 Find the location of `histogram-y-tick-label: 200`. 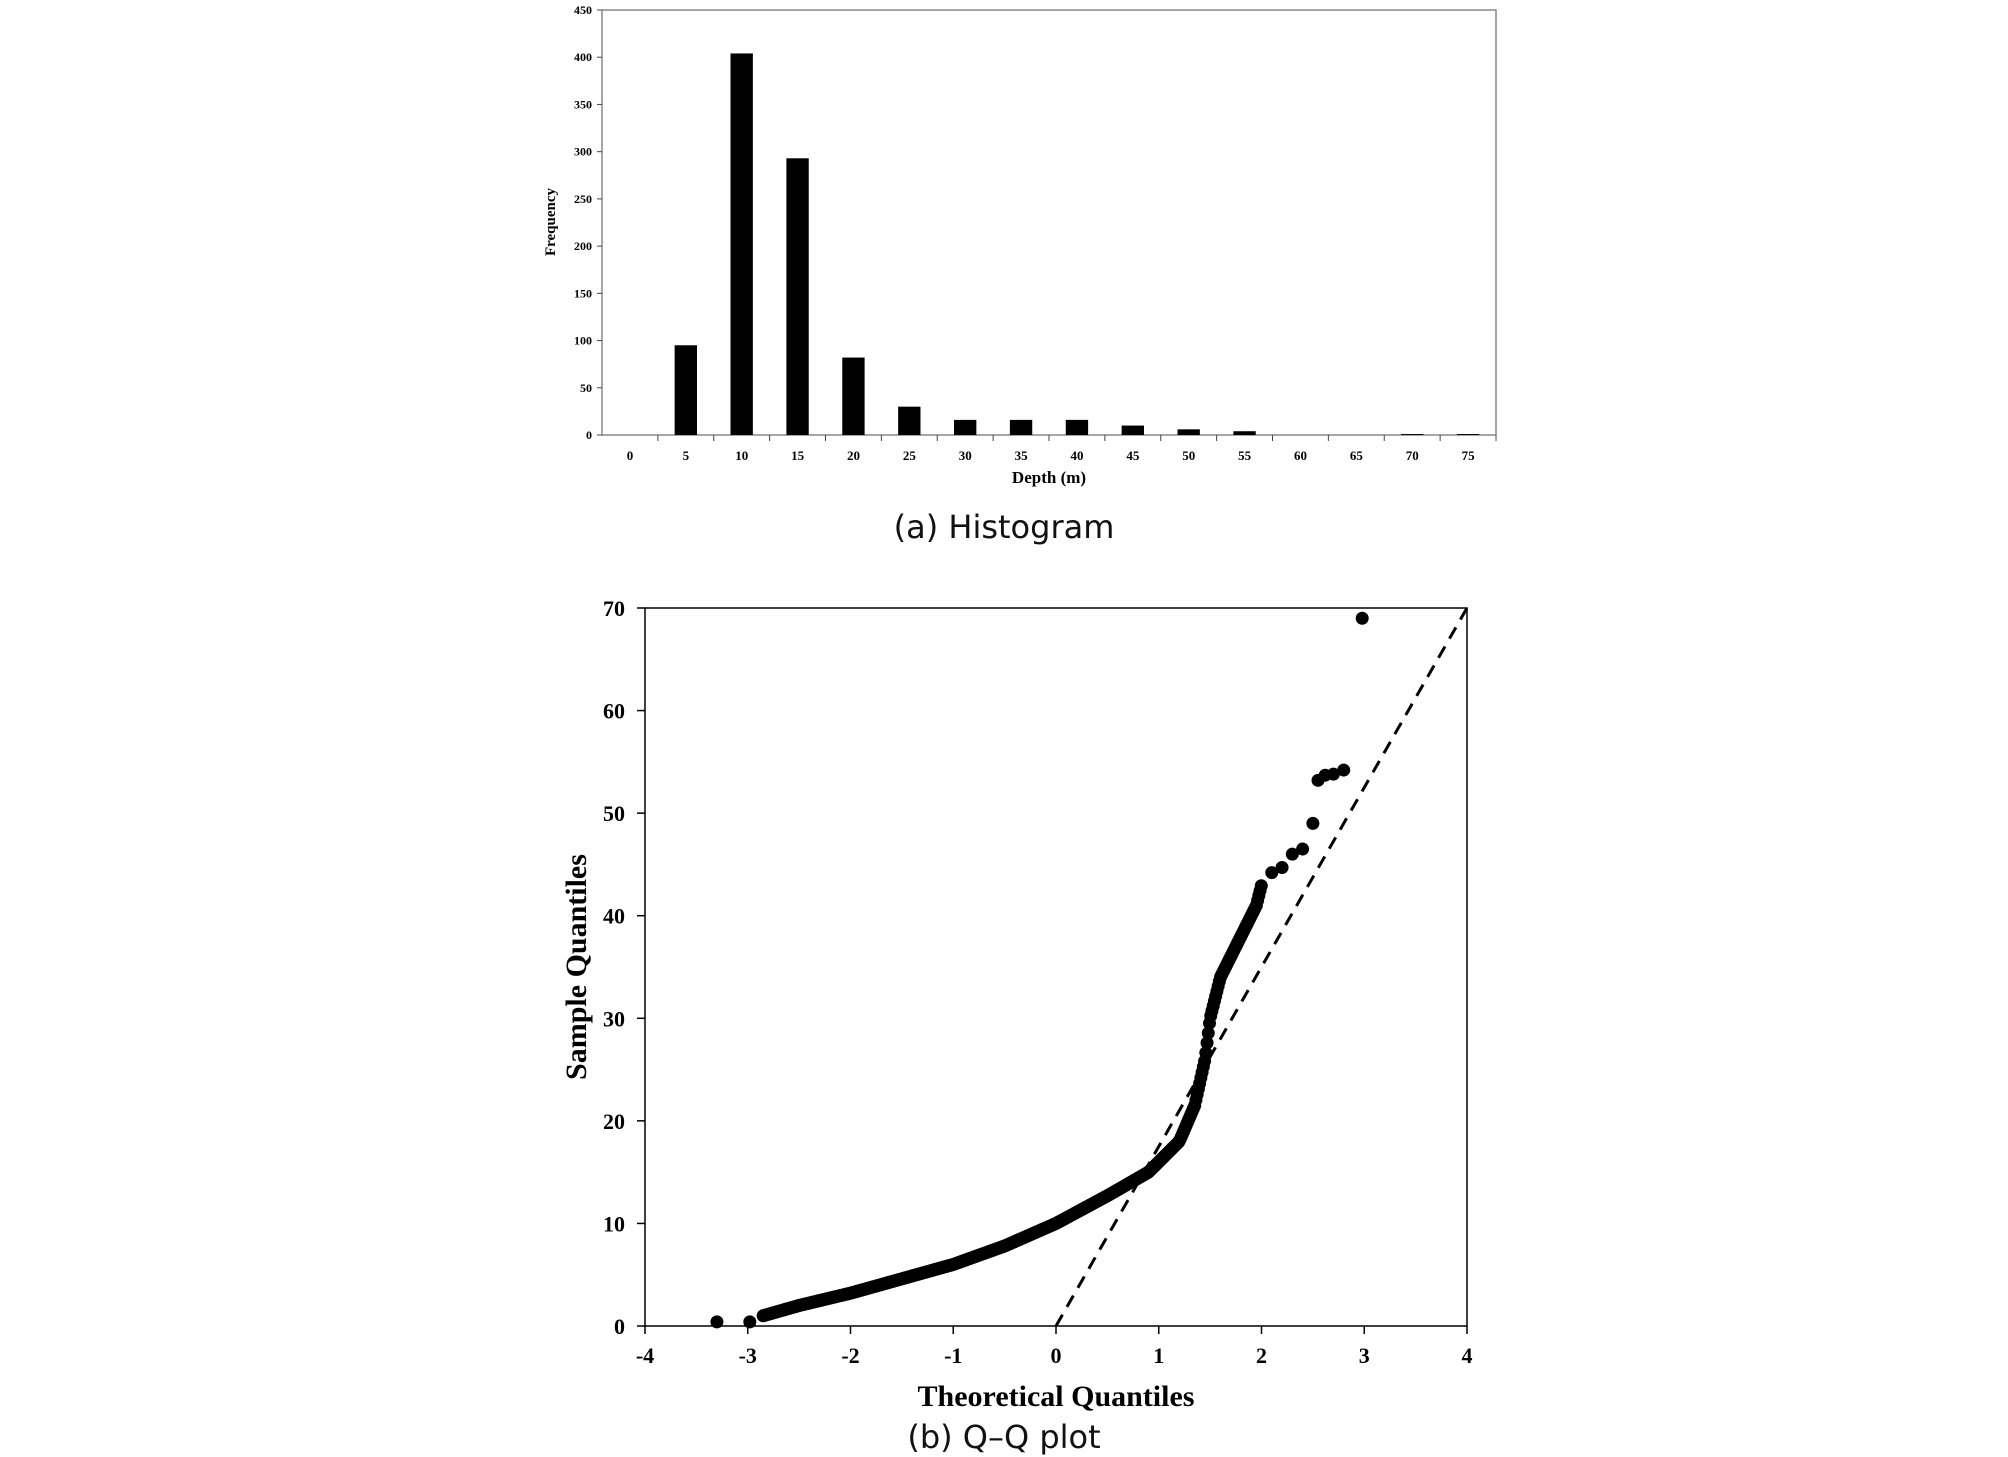

histogram-y-tick-label: 200 is located at coordinates (583, 246).